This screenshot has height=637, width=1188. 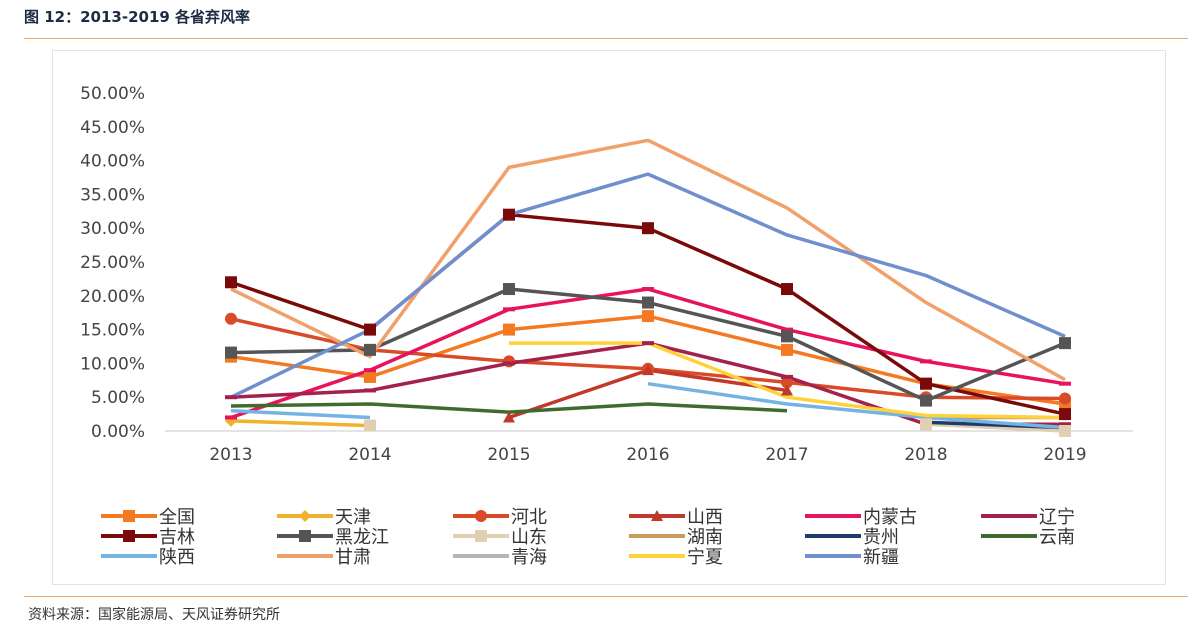 I want to click on y-tick-label: 25.00%, so click(x=112, y=263).